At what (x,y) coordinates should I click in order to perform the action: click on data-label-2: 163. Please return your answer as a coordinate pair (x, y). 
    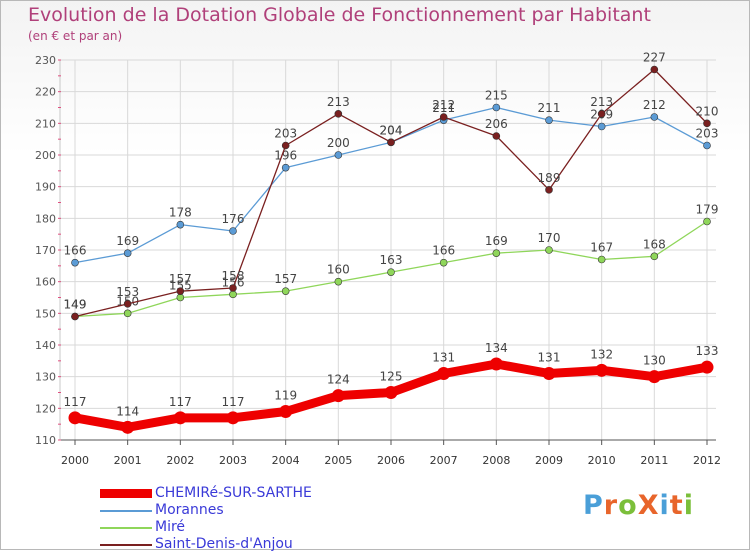
    Looking at the image, I should click on (391, 260).